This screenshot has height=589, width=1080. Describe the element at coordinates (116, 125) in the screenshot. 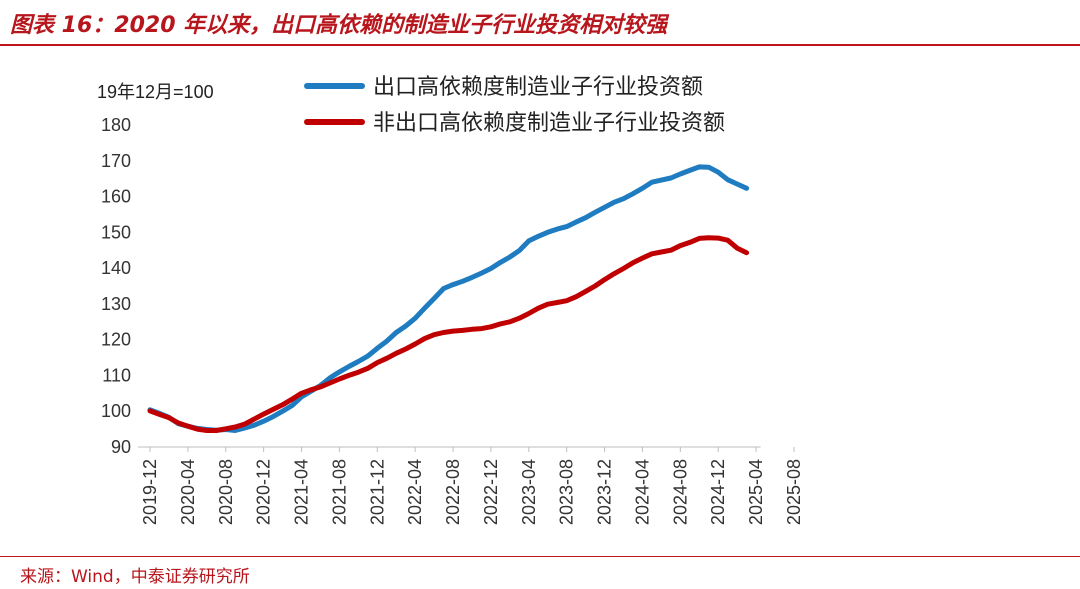

I see `y-tick-label: 180` at that location.